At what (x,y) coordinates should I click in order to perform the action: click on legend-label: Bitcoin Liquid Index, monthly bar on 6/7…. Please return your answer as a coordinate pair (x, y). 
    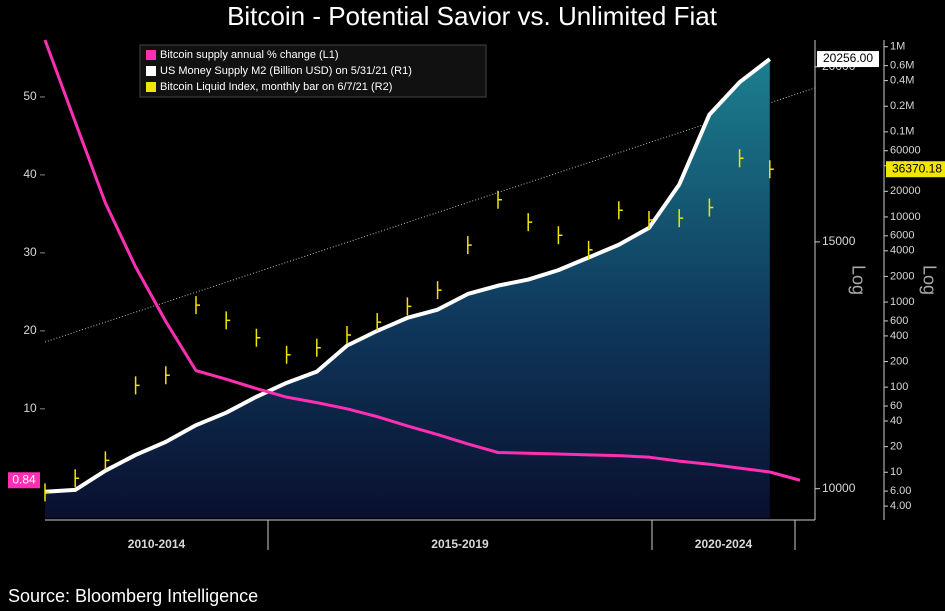
    Looking at the image, I should click on (276, 87).